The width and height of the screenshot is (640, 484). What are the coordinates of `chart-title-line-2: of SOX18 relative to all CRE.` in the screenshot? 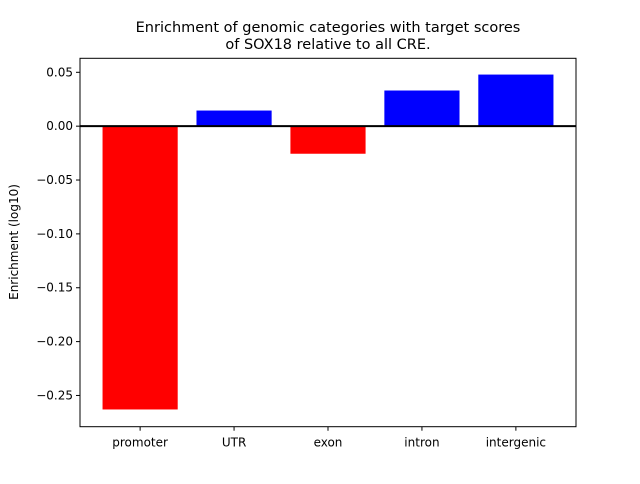 It's located at (327, 45).